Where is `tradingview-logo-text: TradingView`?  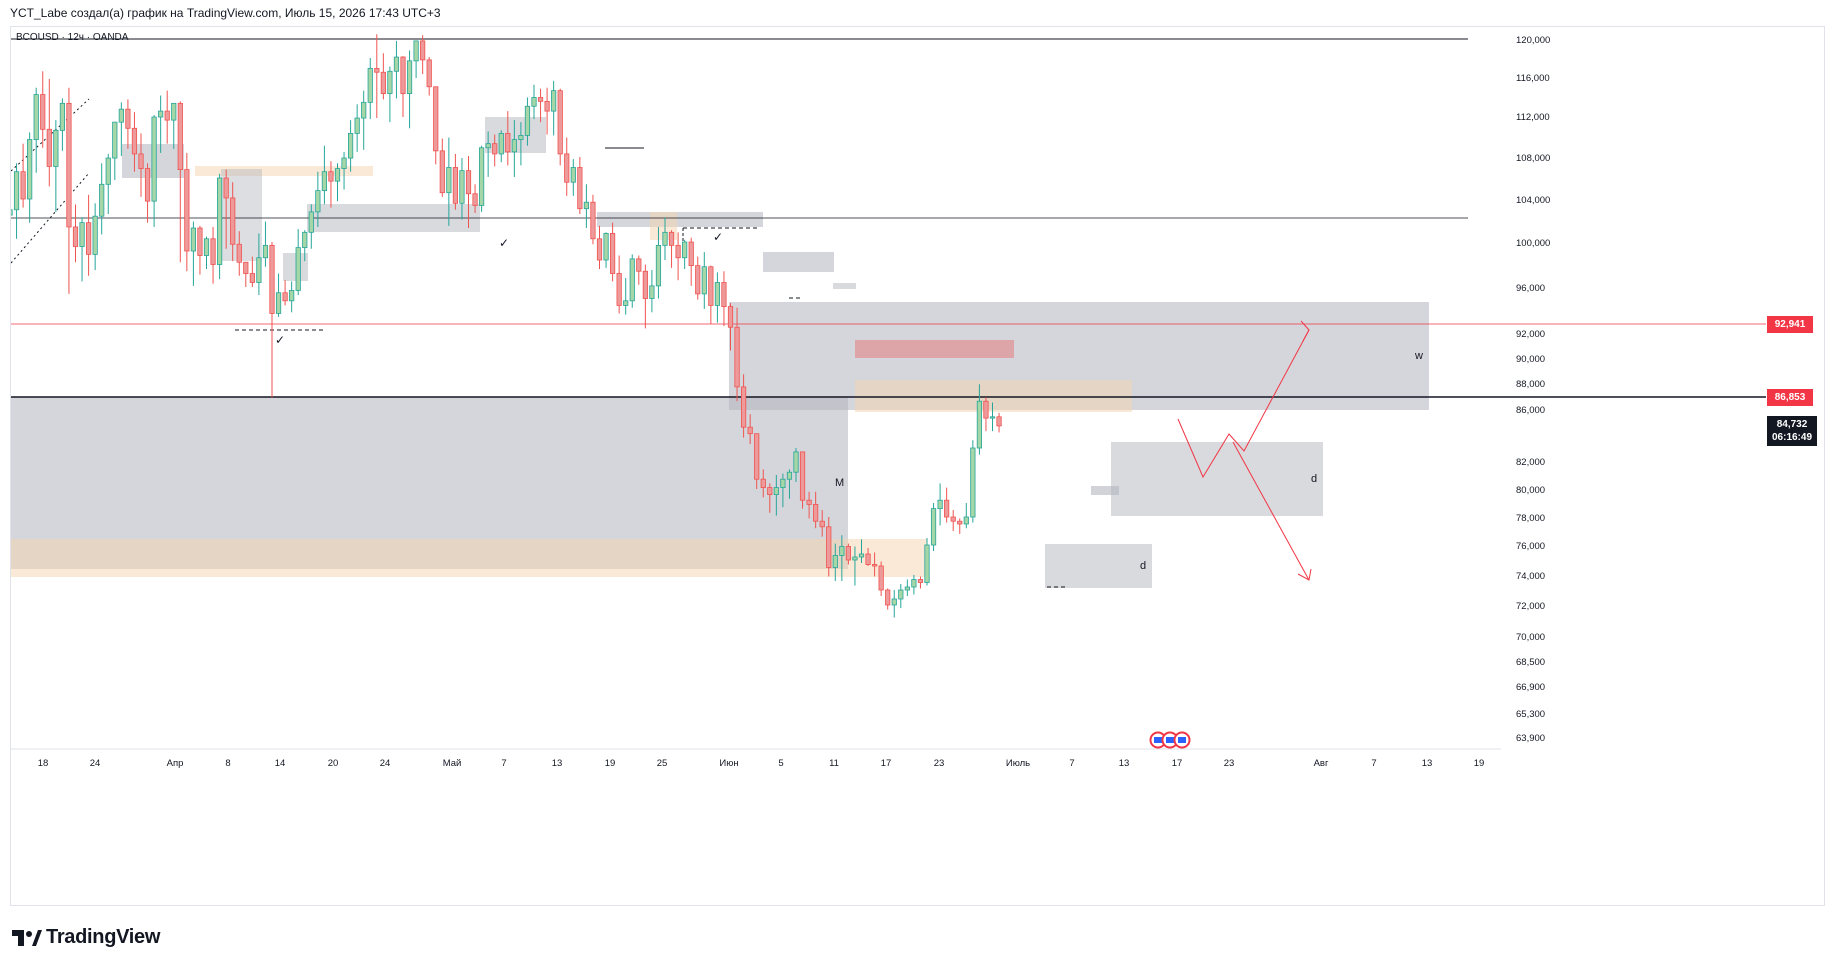
tradingview-logo-text: TradingView is located at coordinates (103, 937).